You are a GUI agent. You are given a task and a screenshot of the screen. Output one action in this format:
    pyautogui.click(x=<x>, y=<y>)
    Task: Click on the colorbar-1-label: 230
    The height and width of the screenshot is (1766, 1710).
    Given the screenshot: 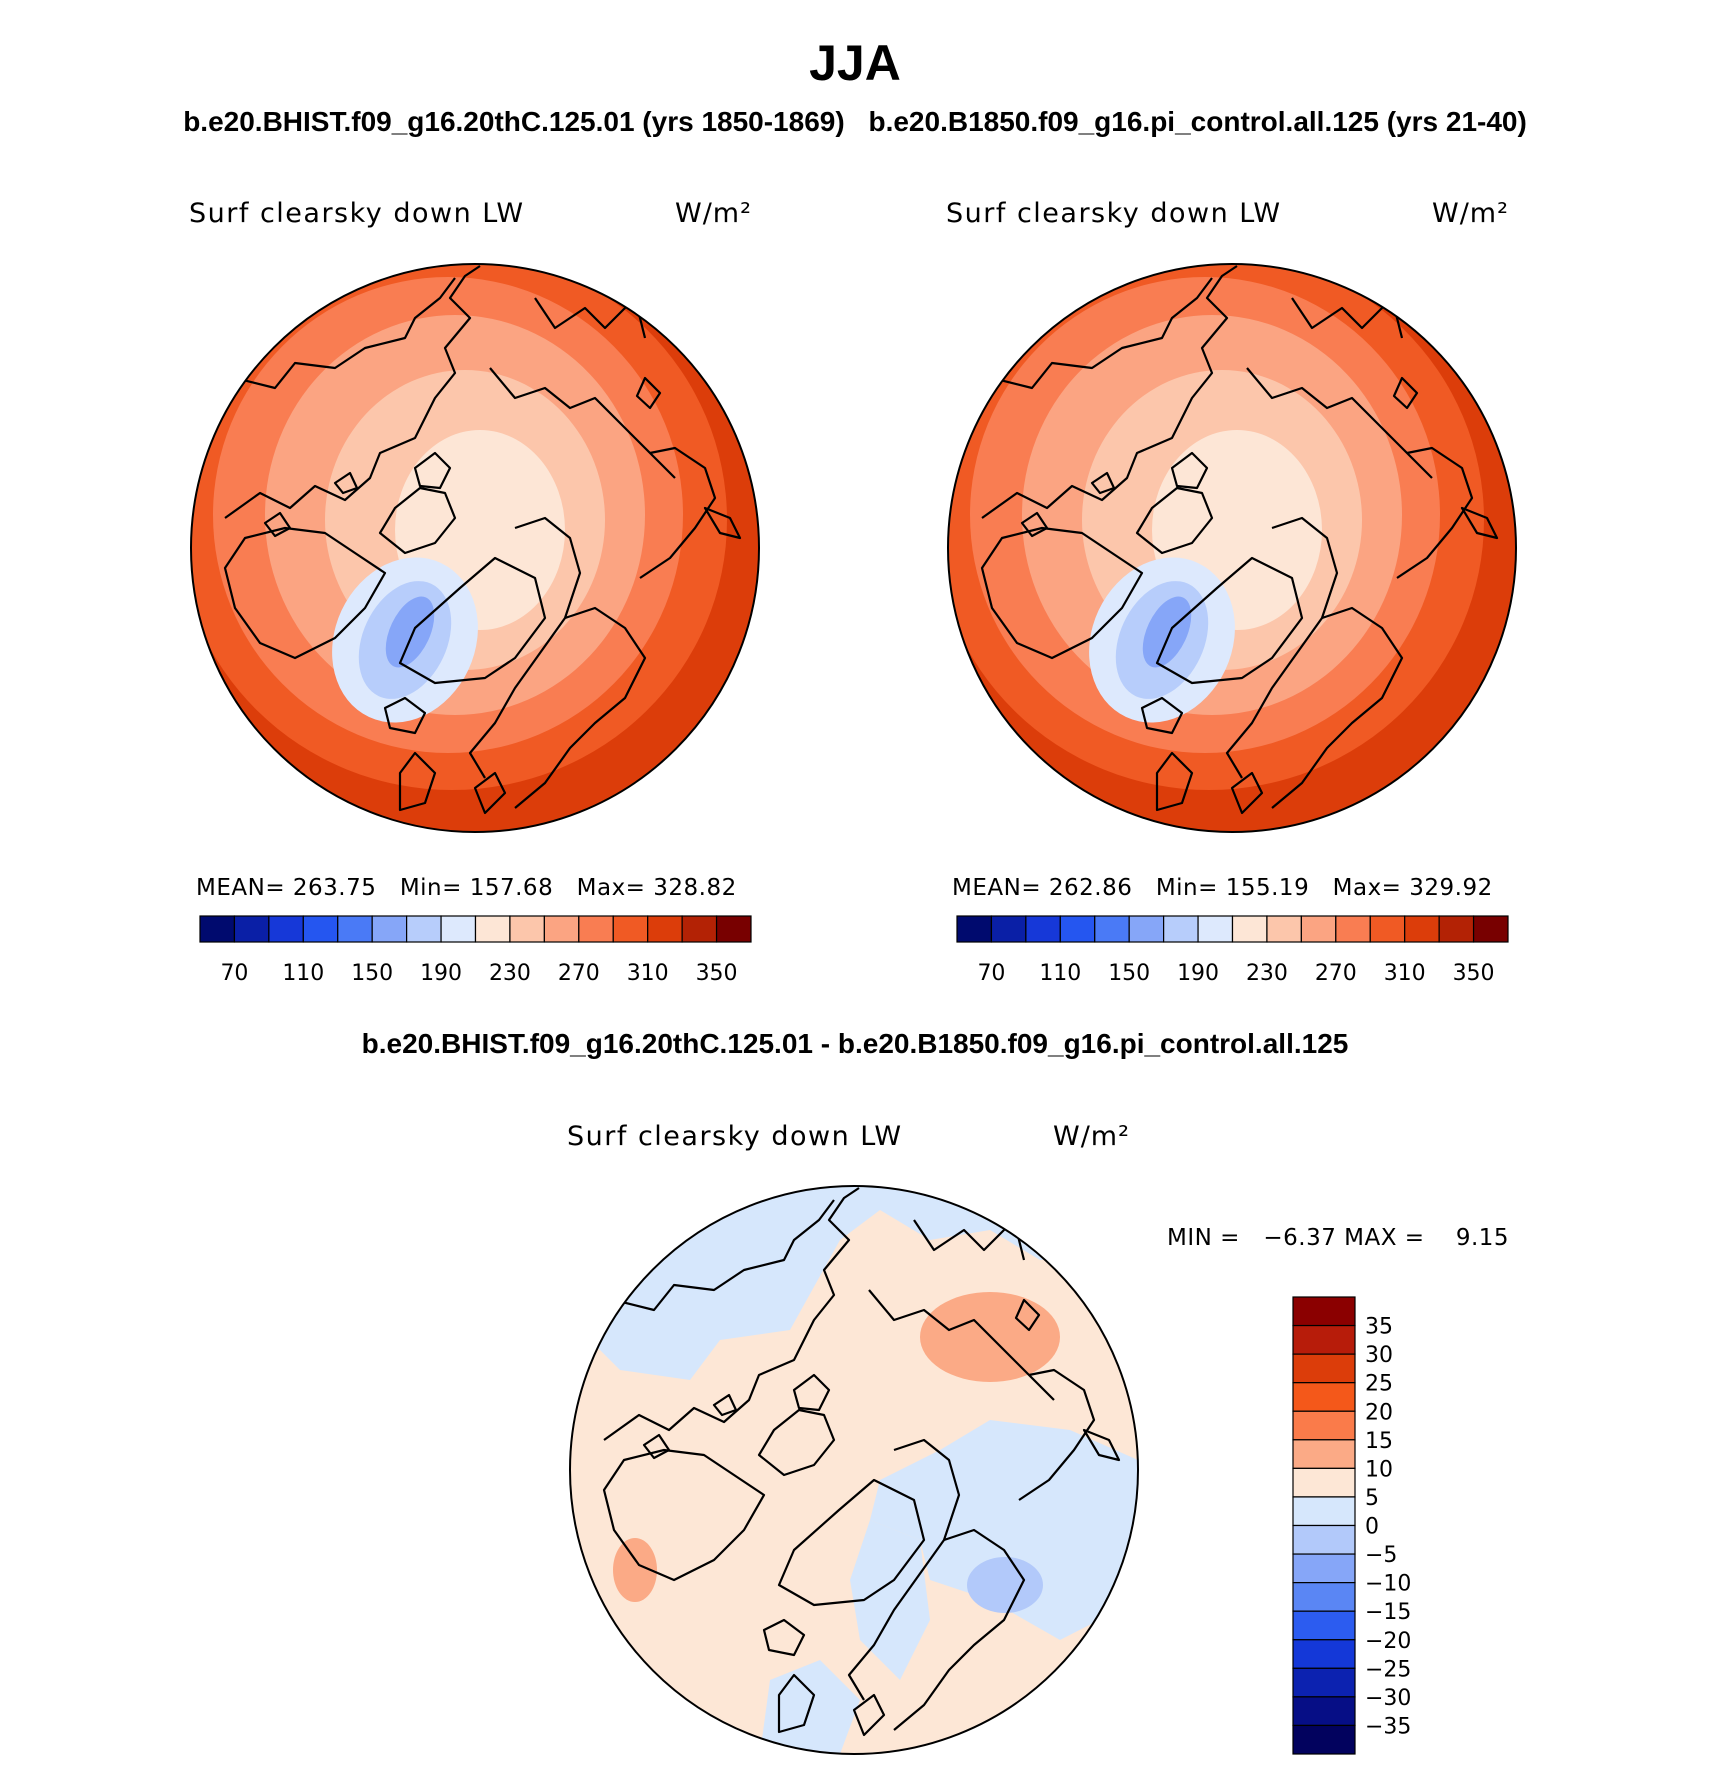 What is the action you would take?
    pyautogui.click(x=510, y=973)
    